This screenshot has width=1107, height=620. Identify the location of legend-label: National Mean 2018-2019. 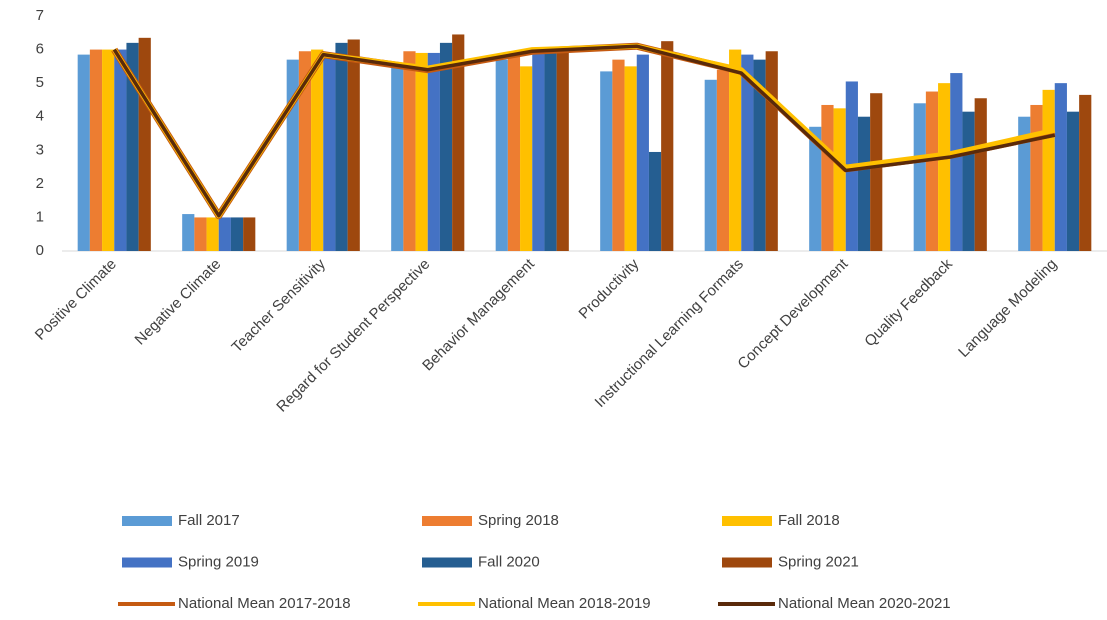
(564, 603).